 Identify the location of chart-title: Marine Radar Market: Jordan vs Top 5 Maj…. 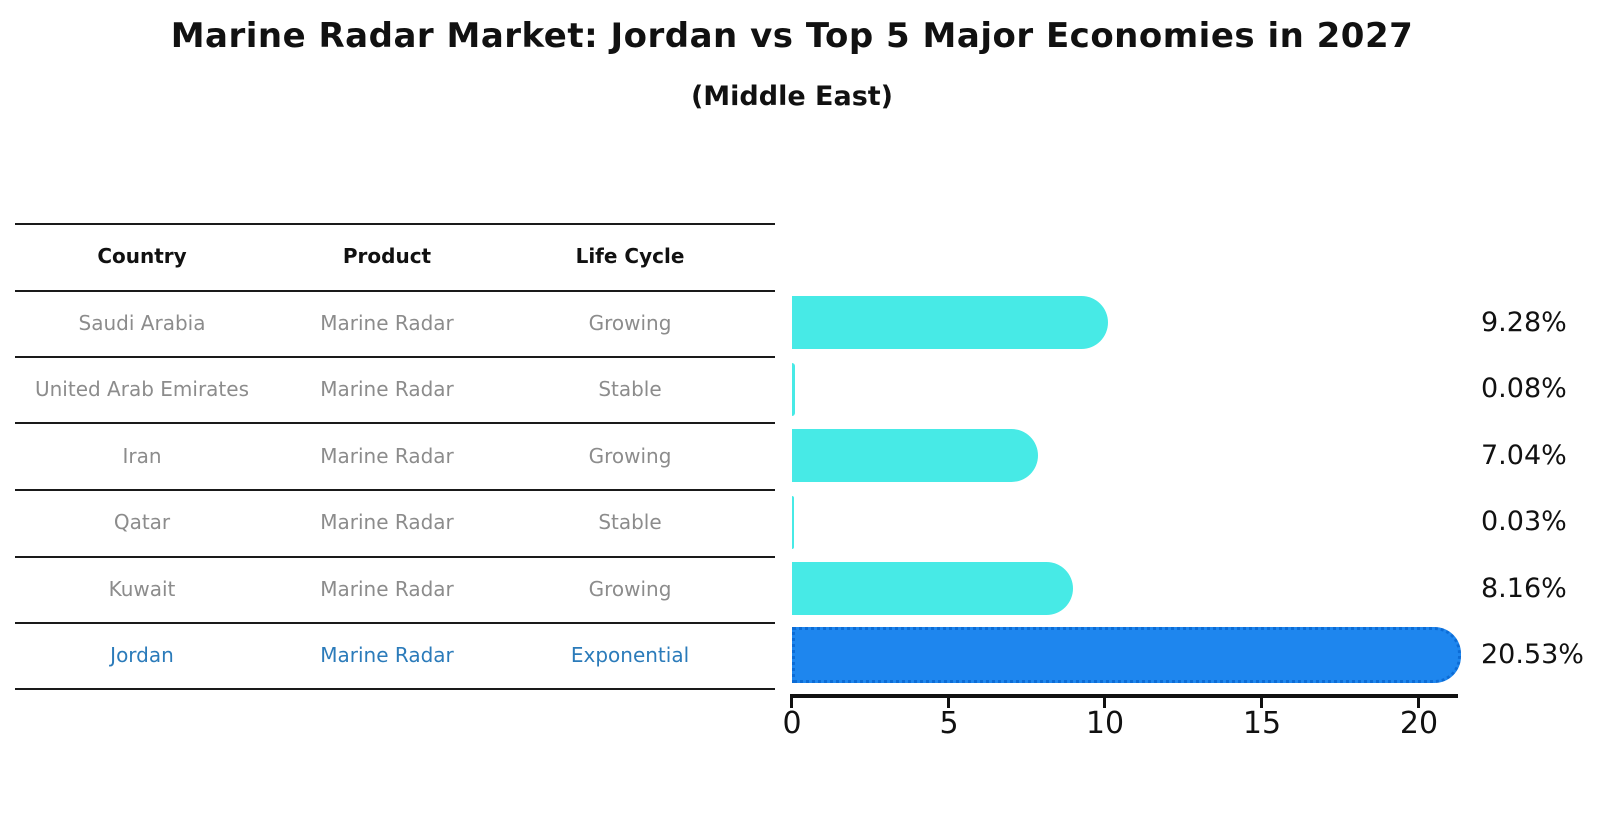
(792, 36).